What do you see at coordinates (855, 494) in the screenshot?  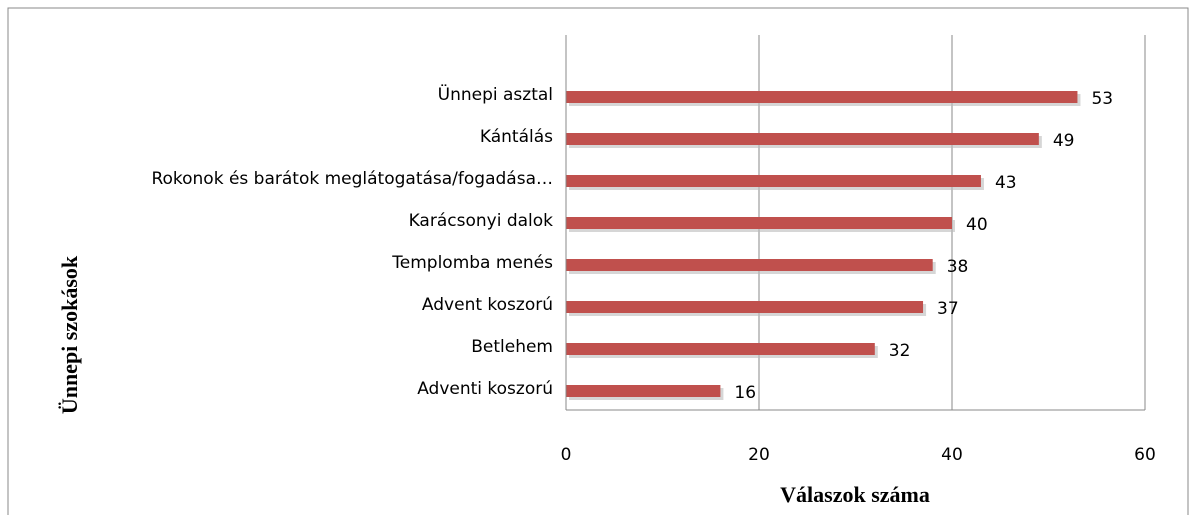 I see `x-axis-title: Válaszok száma` at bounding box center [855, 494].